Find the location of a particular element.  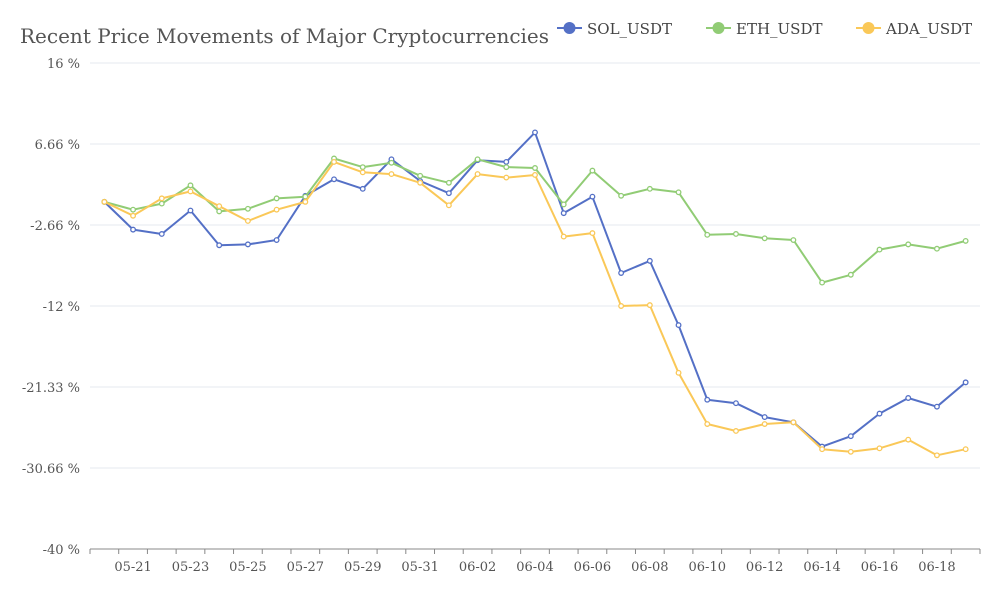

legend-item-eth-usdt: ETH_USDT is located at coordinates (764, 29).